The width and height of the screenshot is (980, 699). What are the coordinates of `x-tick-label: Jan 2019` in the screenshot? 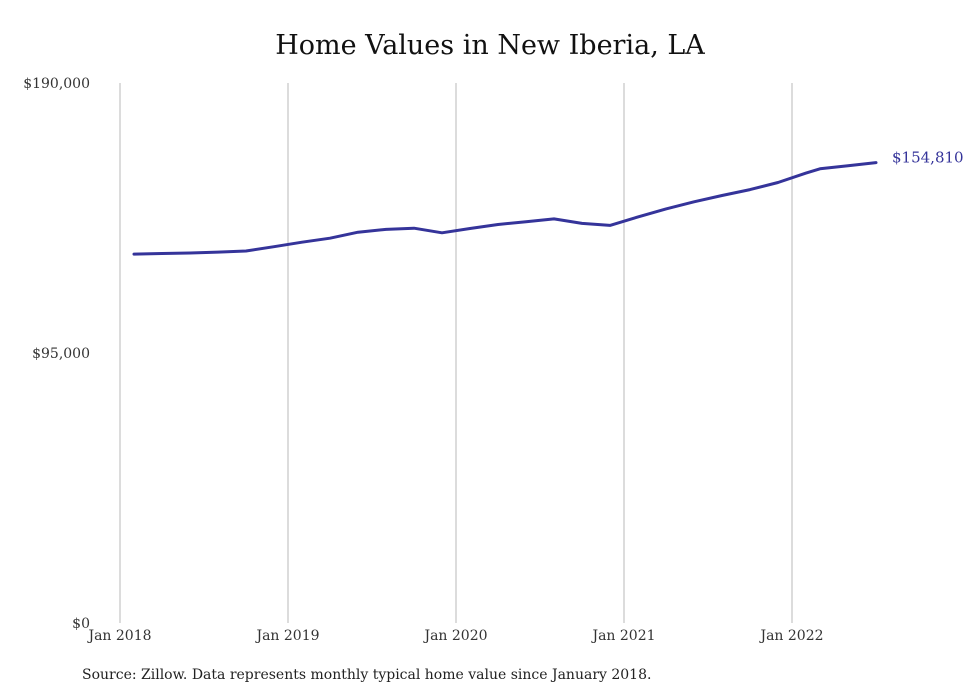 It's located at (286, 636).